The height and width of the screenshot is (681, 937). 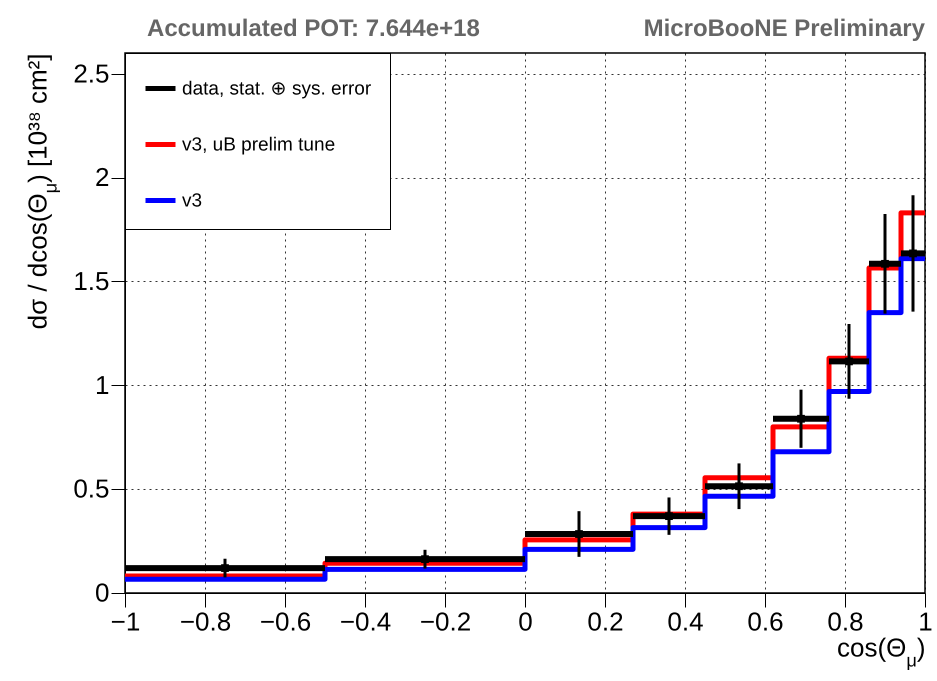 What do you see at coordinates (685, 621) in the screenshot?
I see `x-tick-label: 0.4` at bounding box center [685, 621].